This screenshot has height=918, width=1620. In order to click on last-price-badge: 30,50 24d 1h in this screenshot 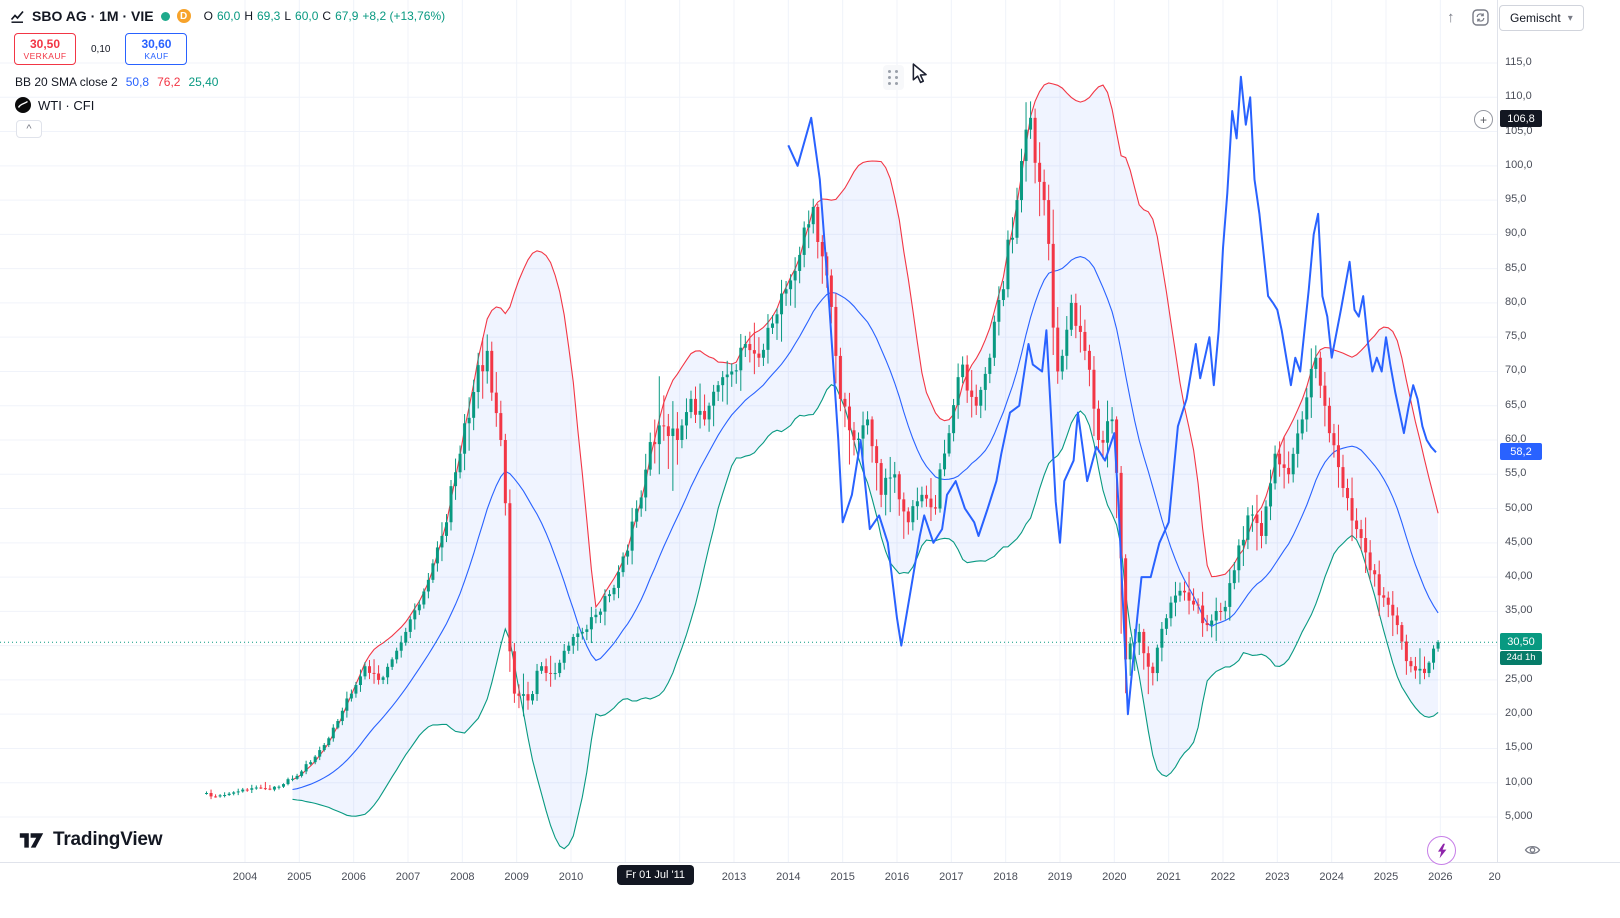, I will do `click(1521, 649)`.